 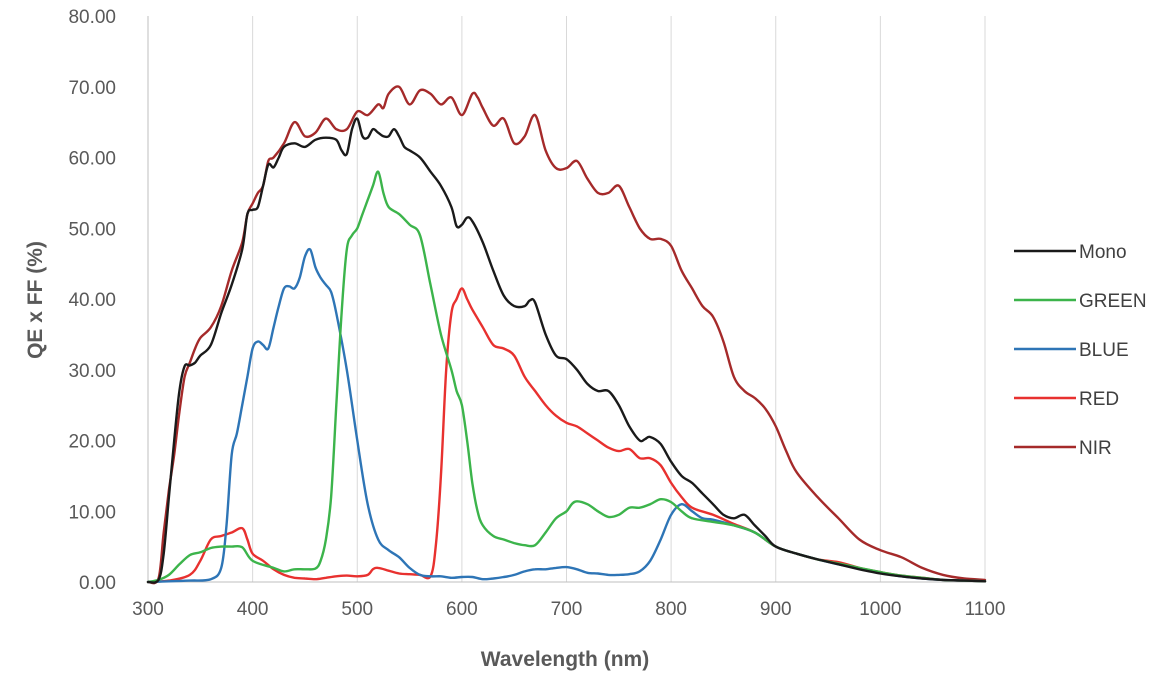 What do you see at coordinates (671, 609) in the screenshot?
I see `x-tick-label-800: 800` at bounding box center [671, 609].